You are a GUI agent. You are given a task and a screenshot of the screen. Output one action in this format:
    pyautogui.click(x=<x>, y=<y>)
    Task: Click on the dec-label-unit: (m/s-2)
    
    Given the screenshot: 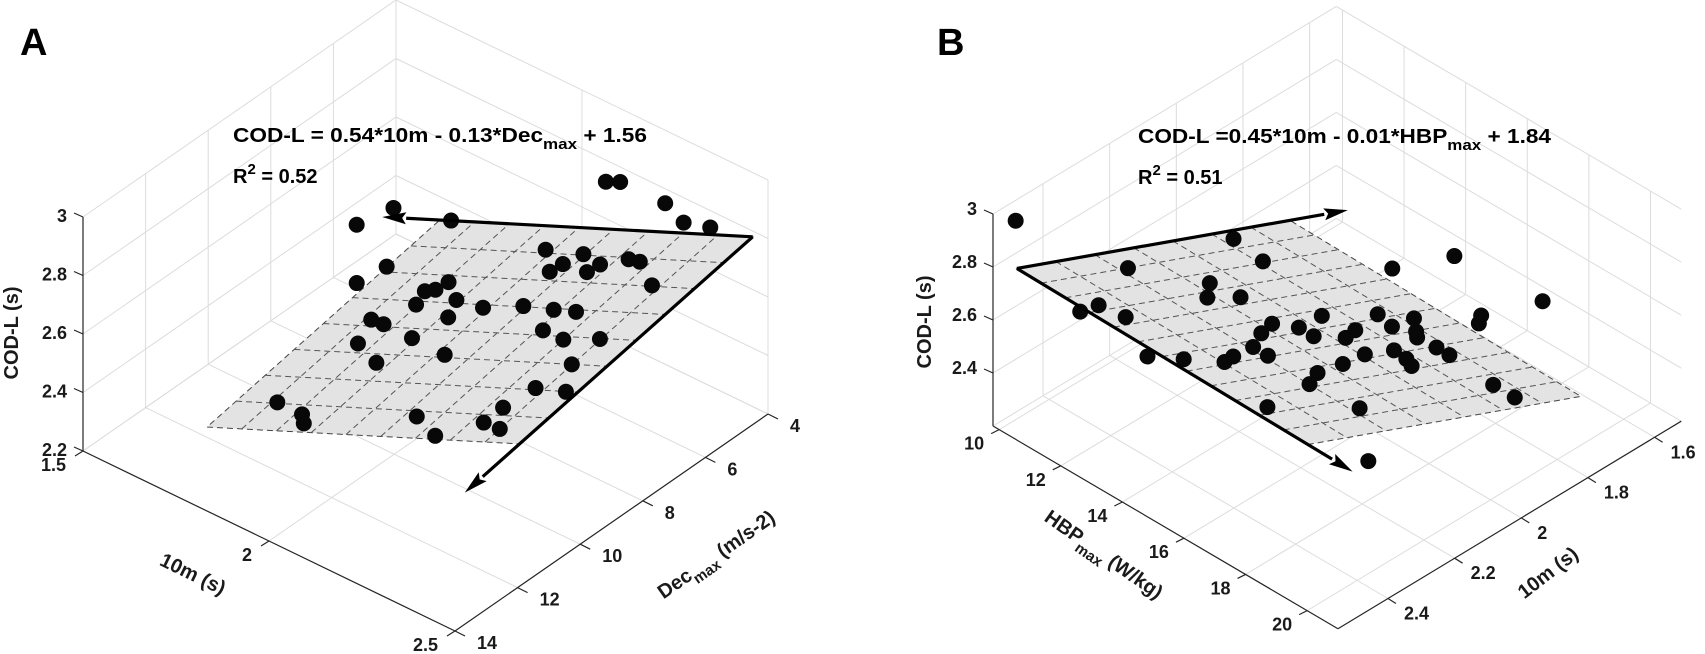 What is the action you would take?
    pyautogui.click(x=743, y=536)
    